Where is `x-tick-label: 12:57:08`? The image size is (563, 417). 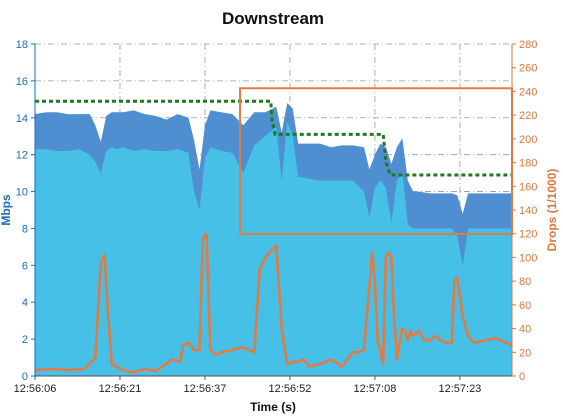
x-tick-label: 12:57:08 is located at coordinates (375, 389).